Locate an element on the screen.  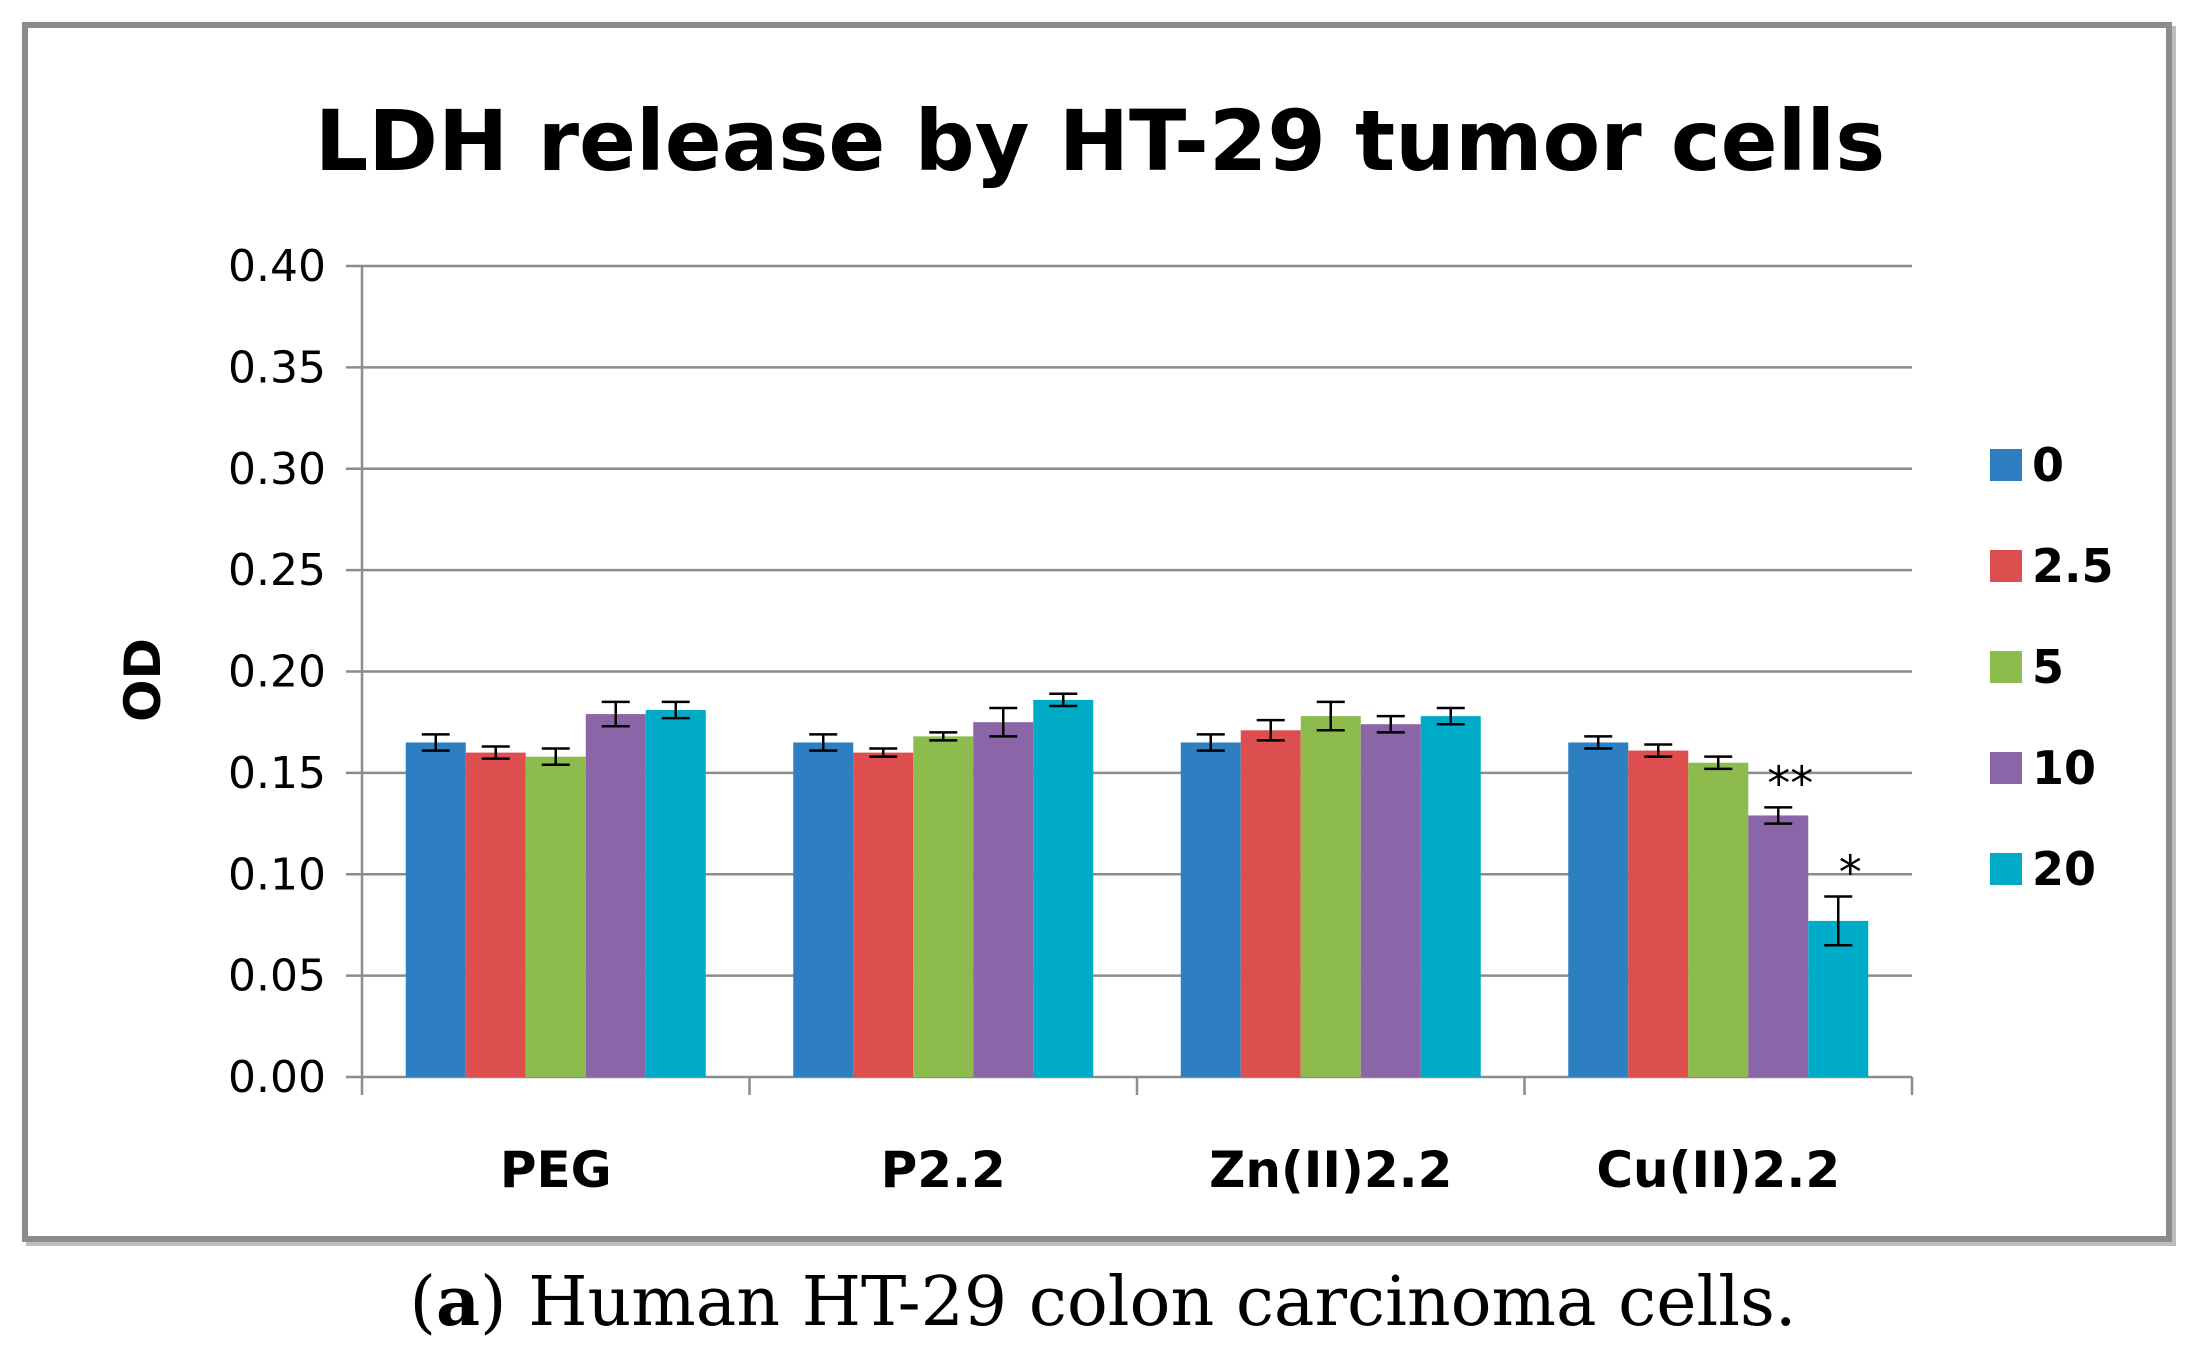
y-tick-label: 0.10 is located at coordinates (277, 874).